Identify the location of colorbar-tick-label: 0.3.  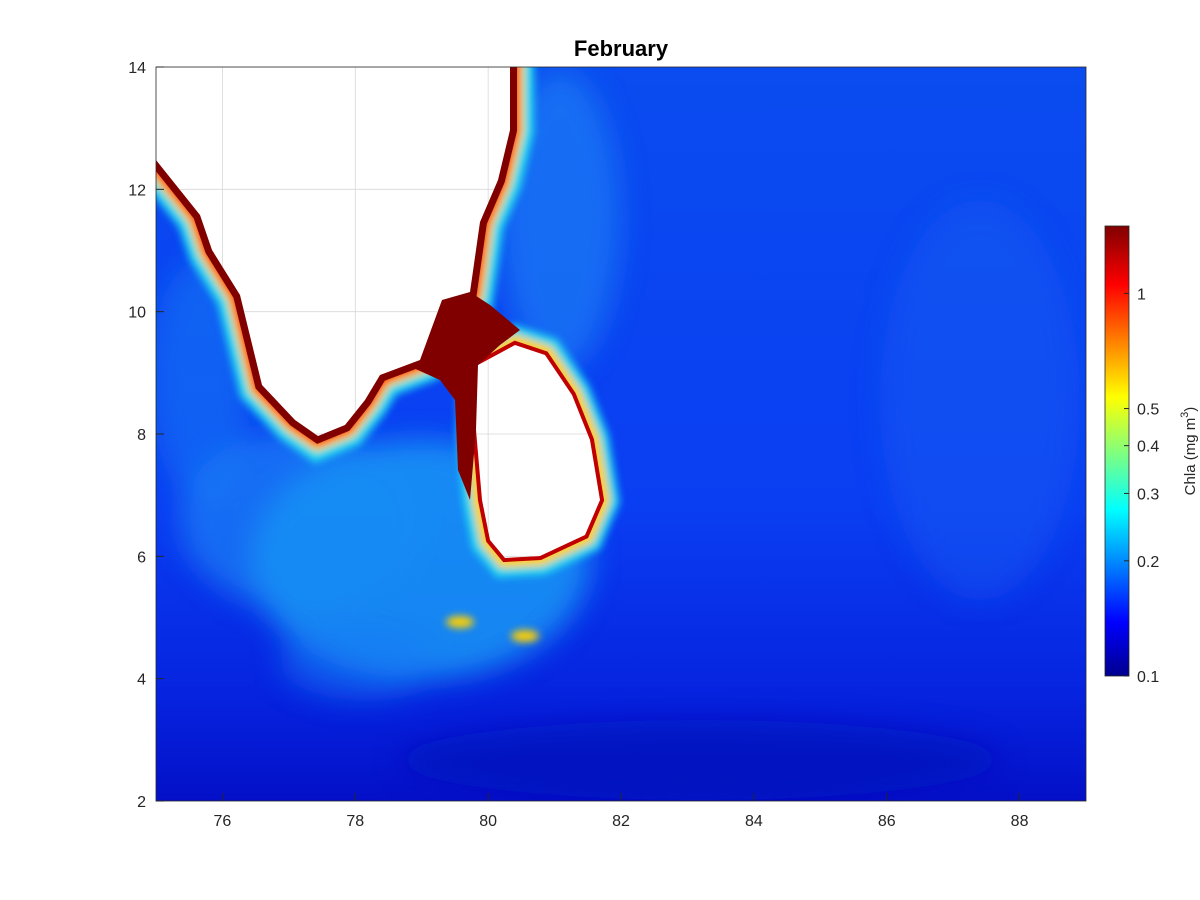
(1148, 494).